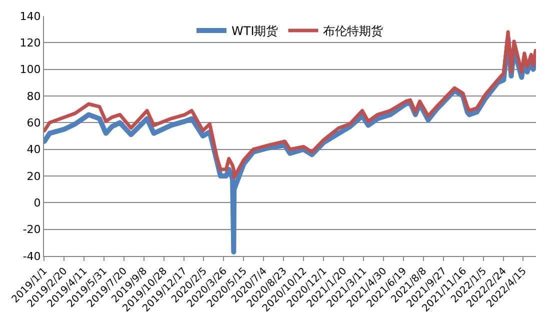 This screenshot has width=554, height=324. What do you see at coordinates (30, 16) in the screenshot?
I see `y-tick-label: 140` at bounding box center [30, 16].